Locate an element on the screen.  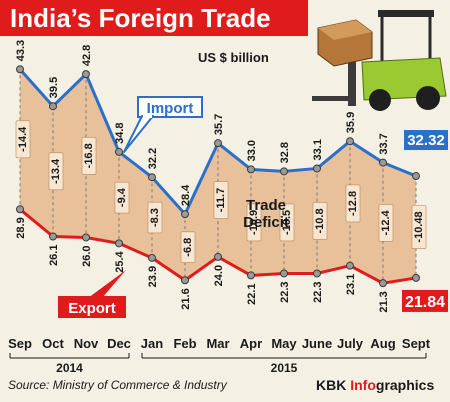
deficit-value-label: -10.9 is located at coordinates (254, 222).